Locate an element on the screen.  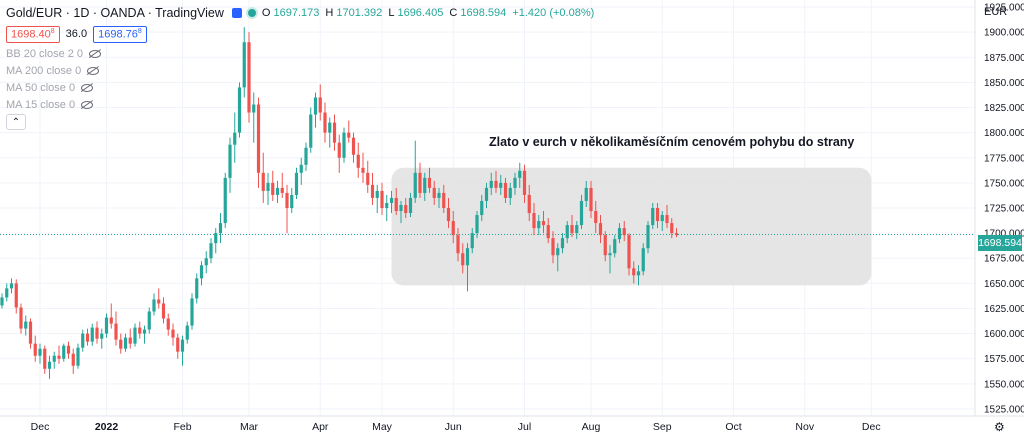
y-tick-label: 1850.000 is located at coordinates (1004, 83).